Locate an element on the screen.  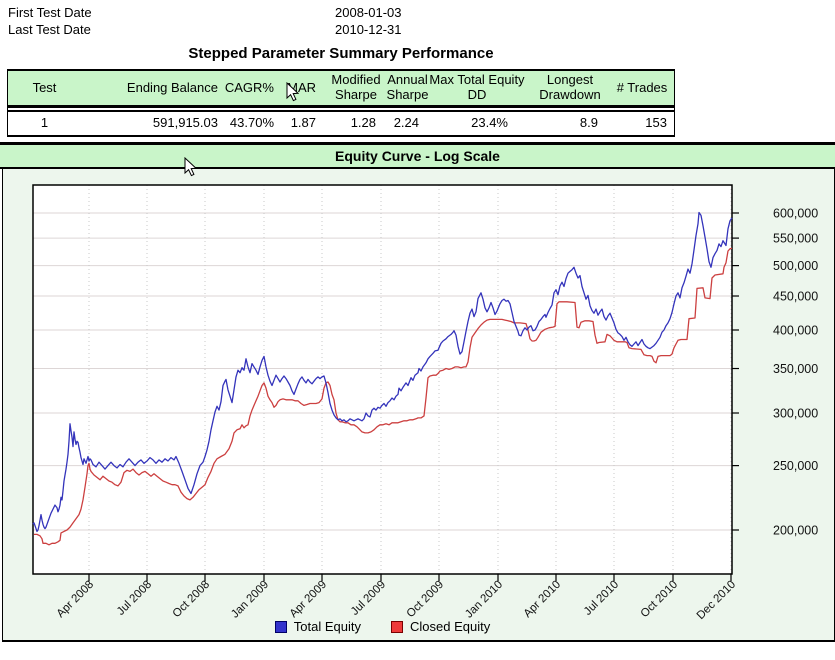
legend-item-total-equity: Total Equity is located at coordinates (317, 626).